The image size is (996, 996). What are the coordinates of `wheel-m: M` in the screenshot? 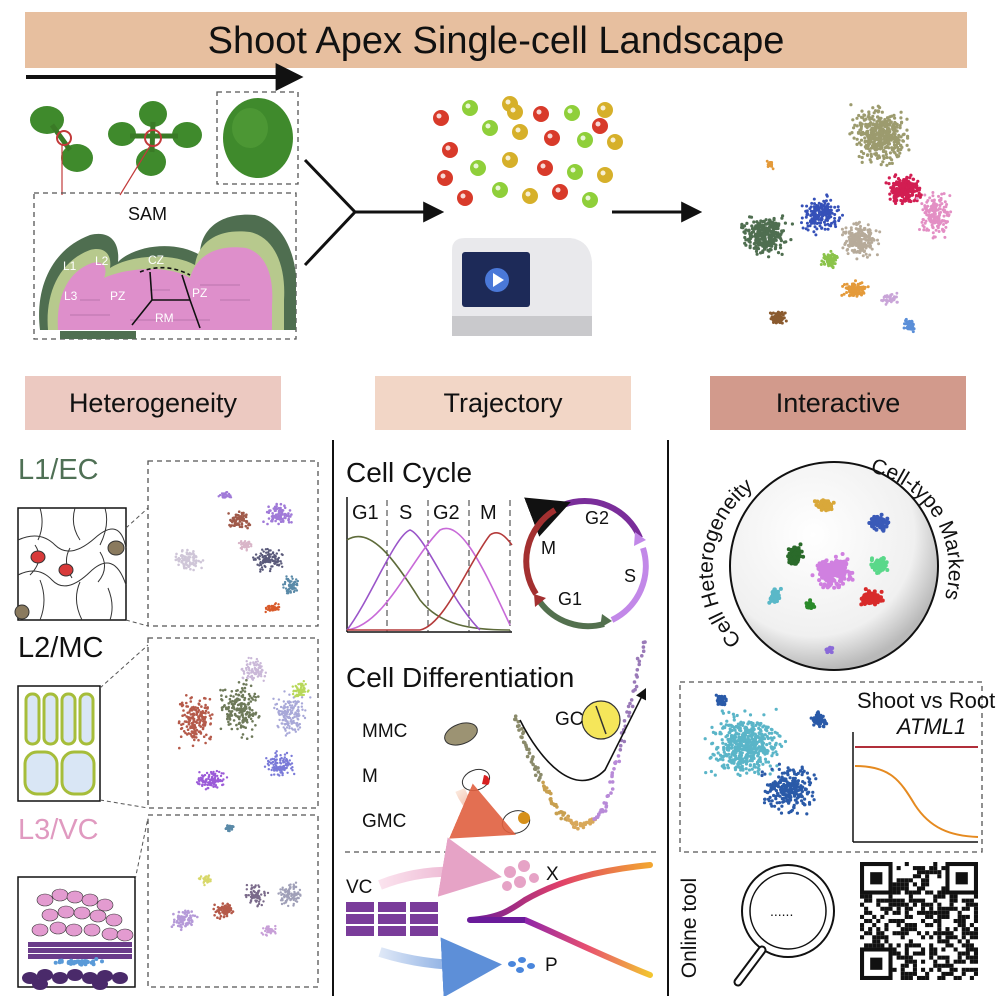 It's located at (548, 548).